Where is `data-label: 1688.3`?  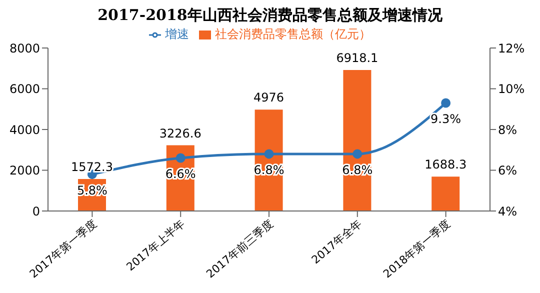
data-label: 1688.3 is located at coordinates (445, 165).